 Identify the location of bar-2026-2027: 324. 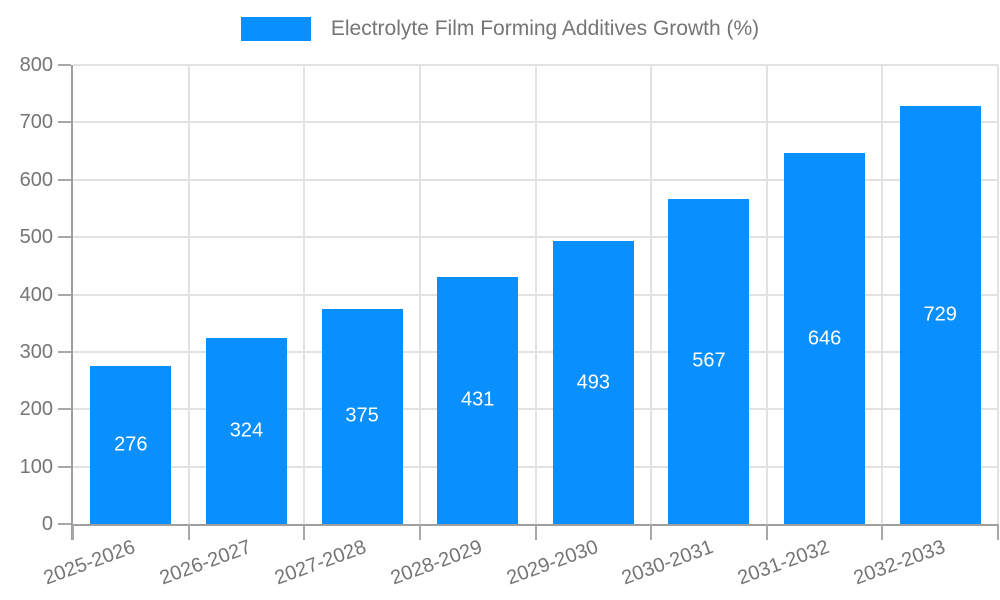
(246, 431).